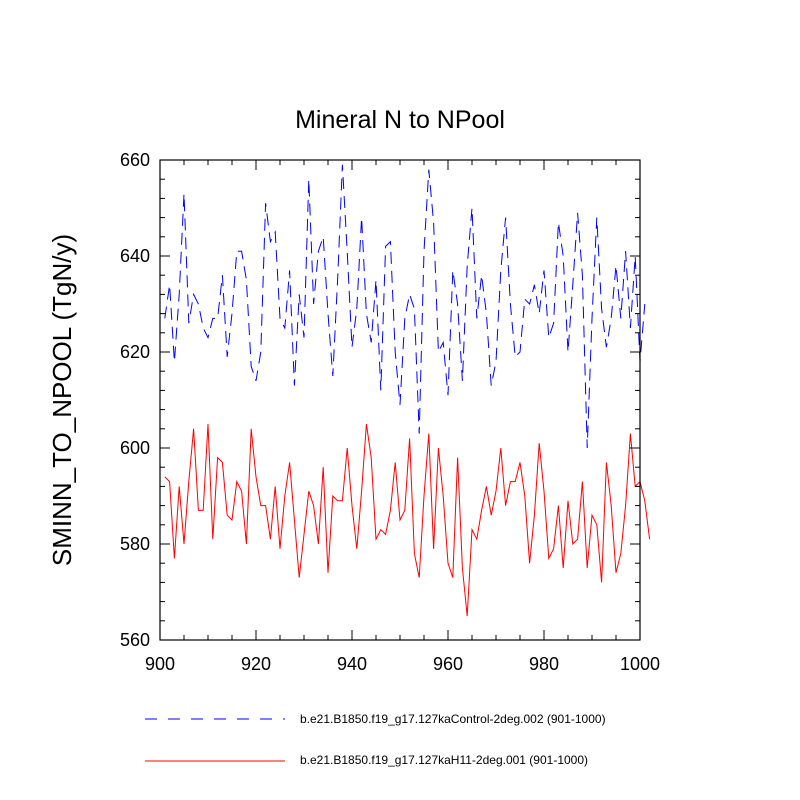 The height and width of the screenshot is (800, 800). I want to click on y-tick-label: 660, so click(135, 160).